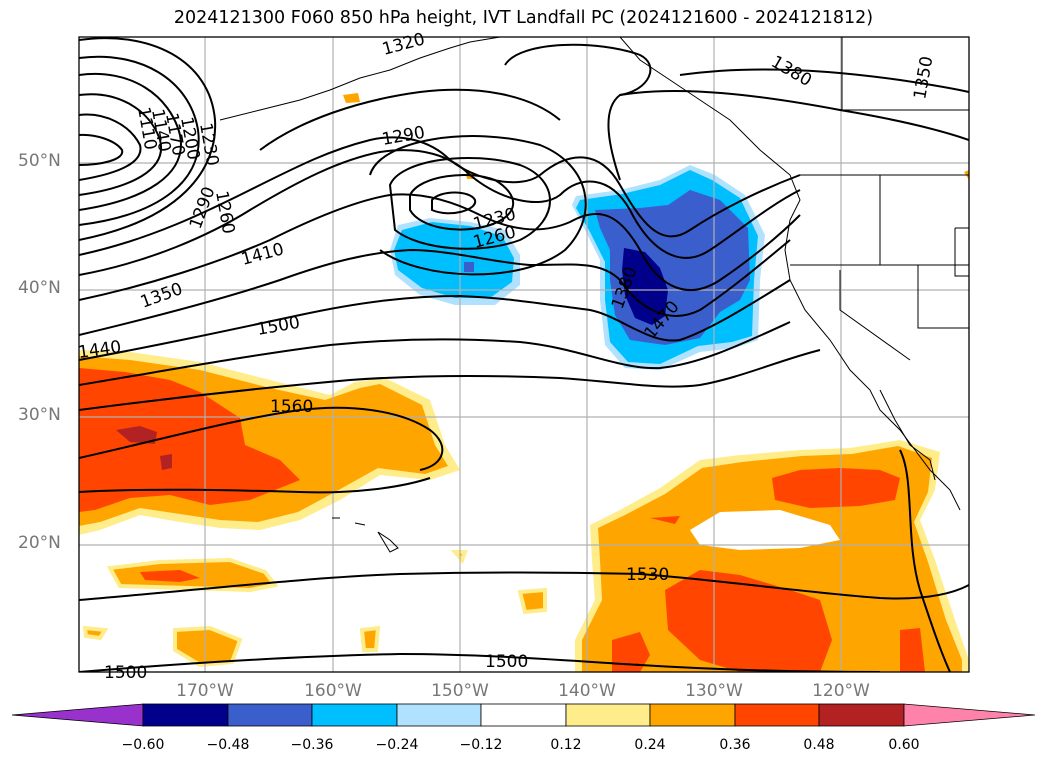 This screenshot has height=765, width=1047. I want to click on lat-label: 20°N, so click(39, 543).